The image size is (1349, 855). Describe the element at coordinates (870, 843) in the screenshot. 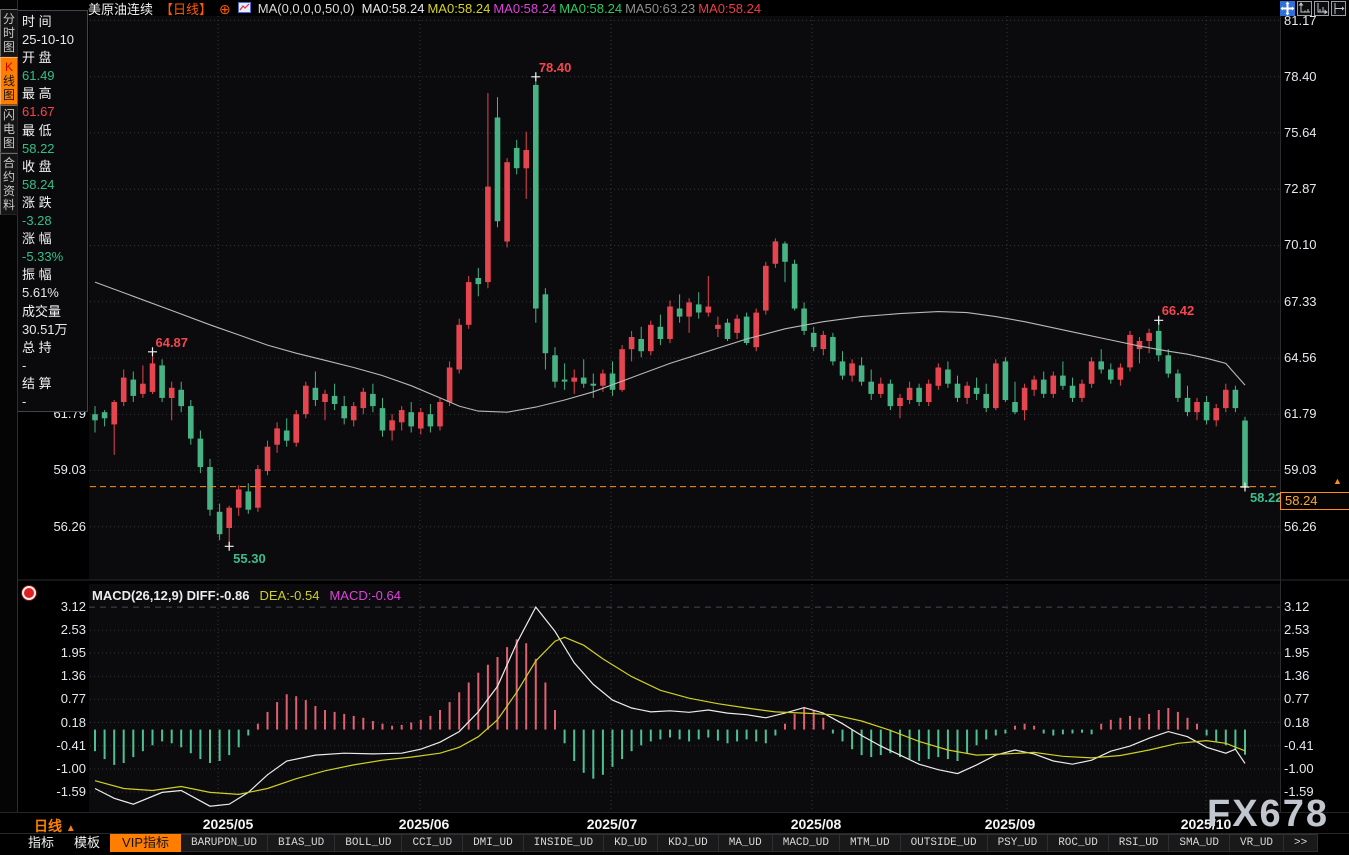

I see `indicator-tab-mtm_ud: MTM_UD` at that location.